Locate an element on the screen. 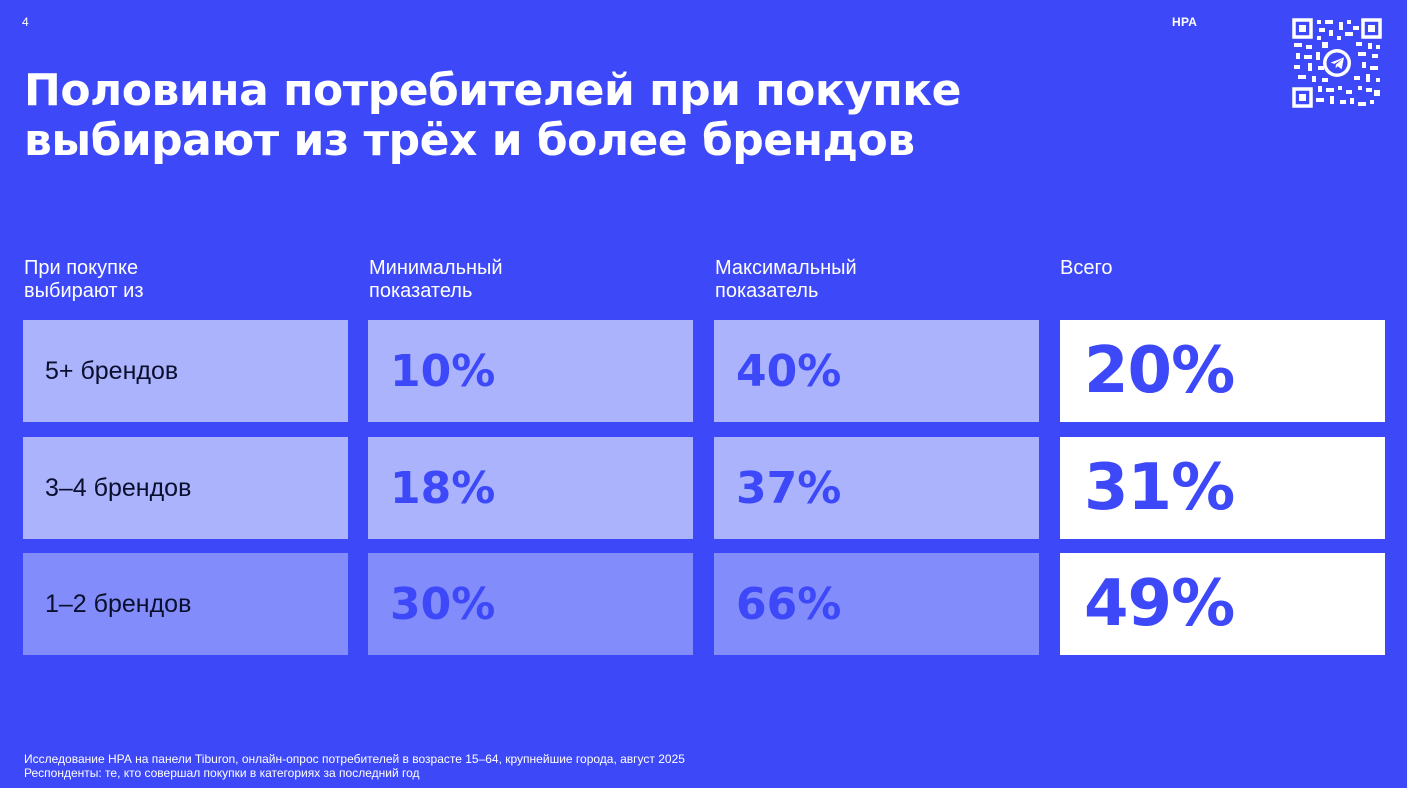  brand-logo: НРА is located at coordinates (1185, 22).